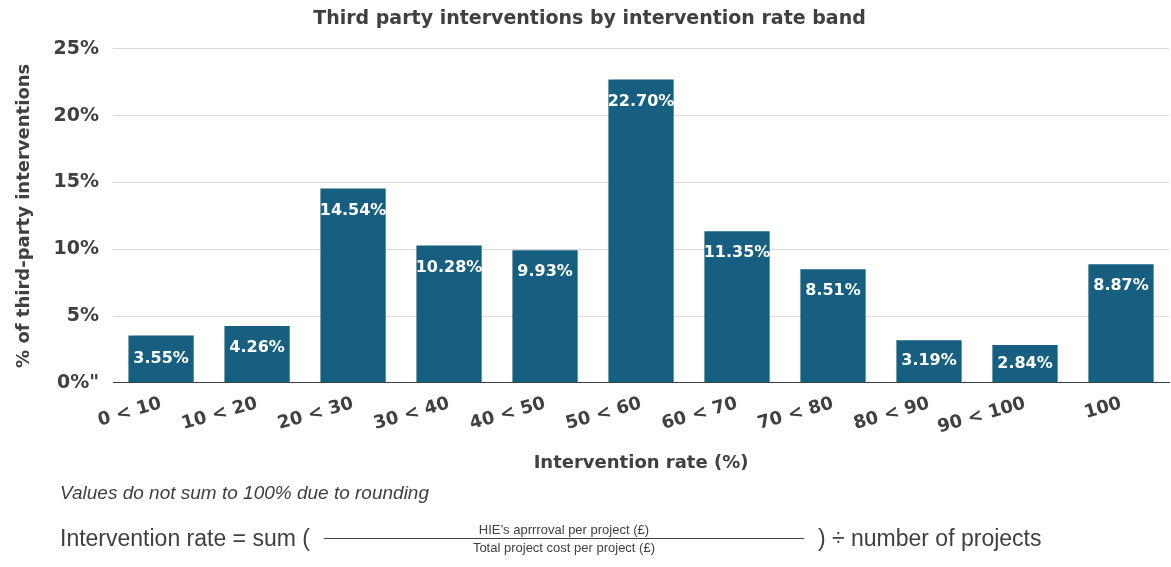 This screenshot has height=567, width=1171. I want to click on data-label: 3.19%, so click(929, 360).